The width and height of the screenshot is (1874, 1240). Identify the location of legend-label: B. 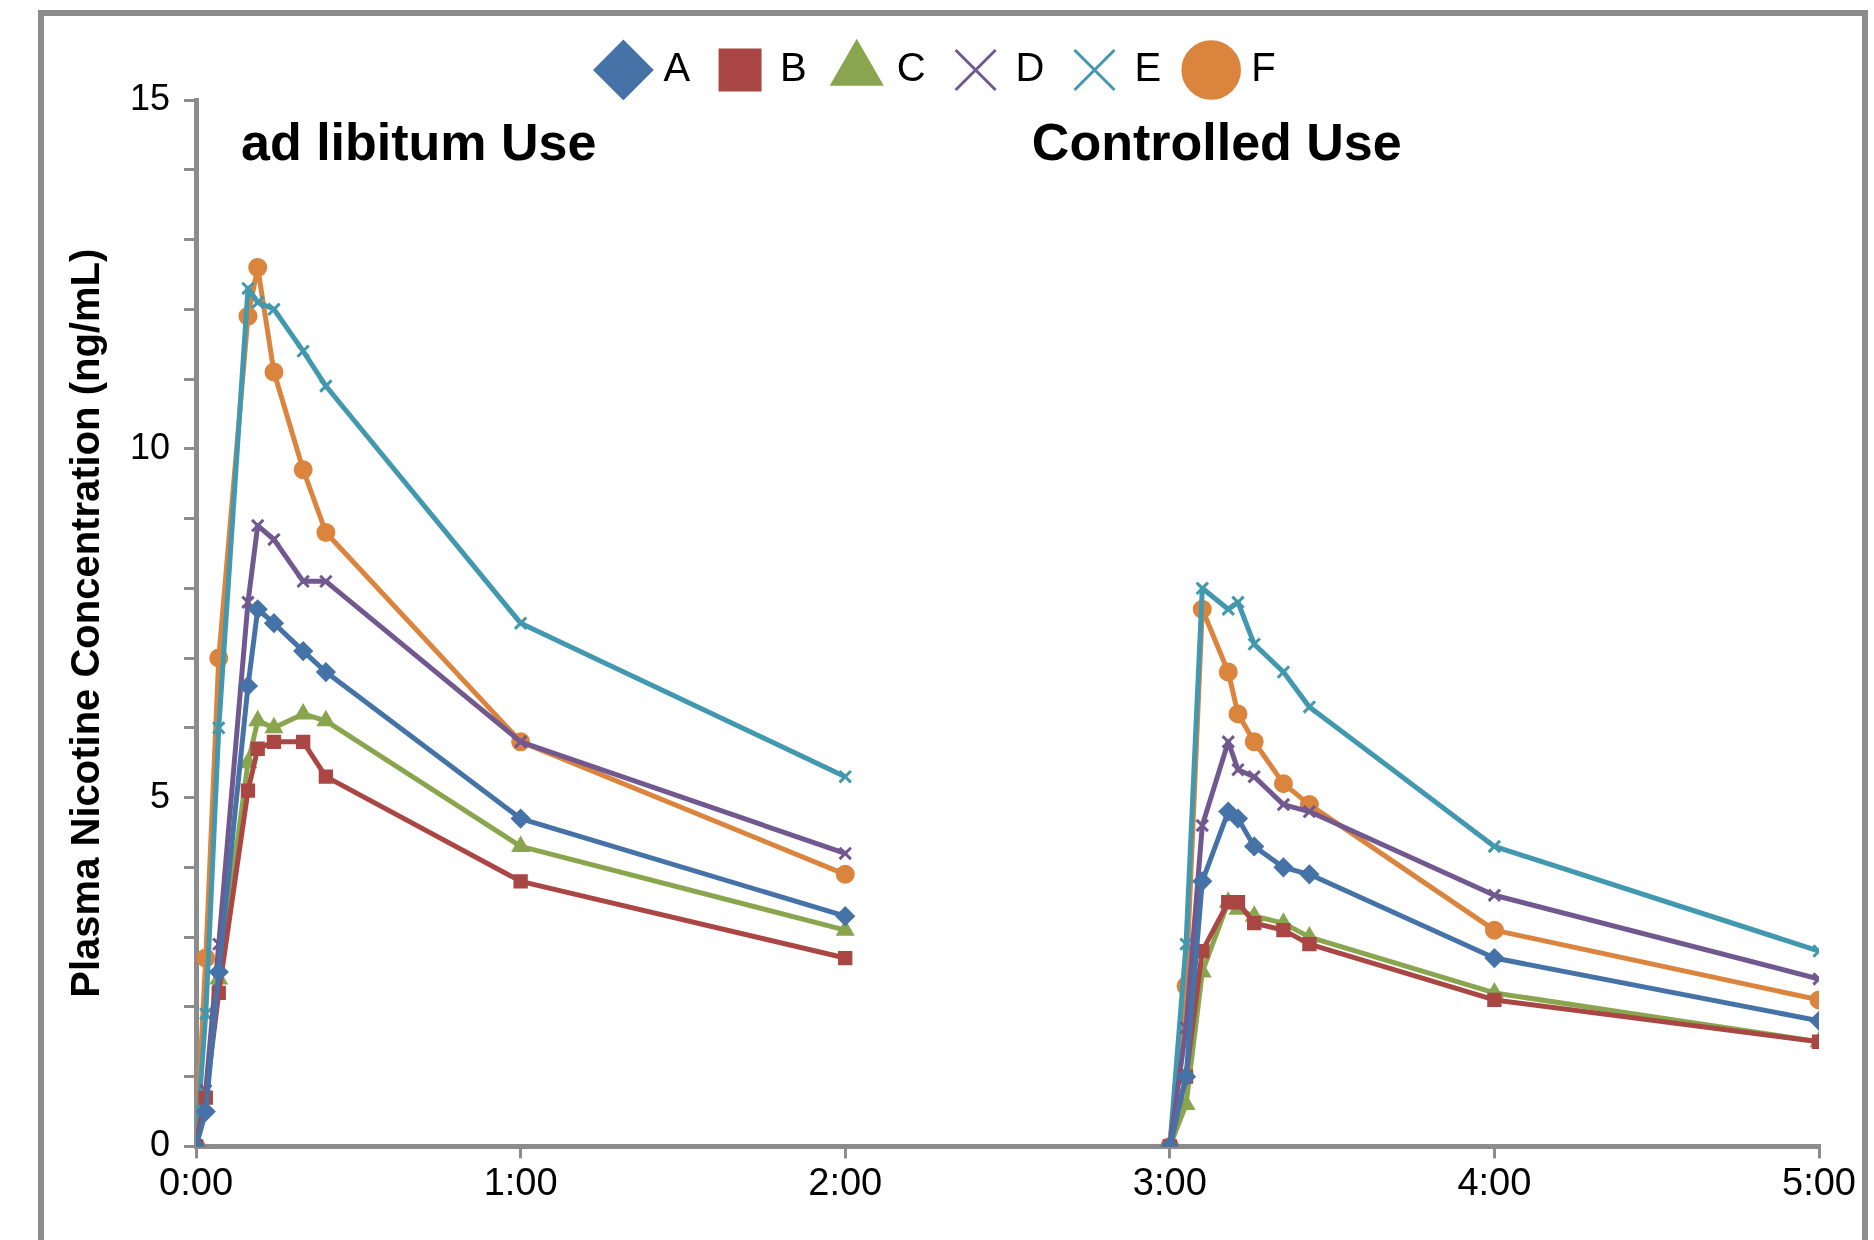
(793, 67).